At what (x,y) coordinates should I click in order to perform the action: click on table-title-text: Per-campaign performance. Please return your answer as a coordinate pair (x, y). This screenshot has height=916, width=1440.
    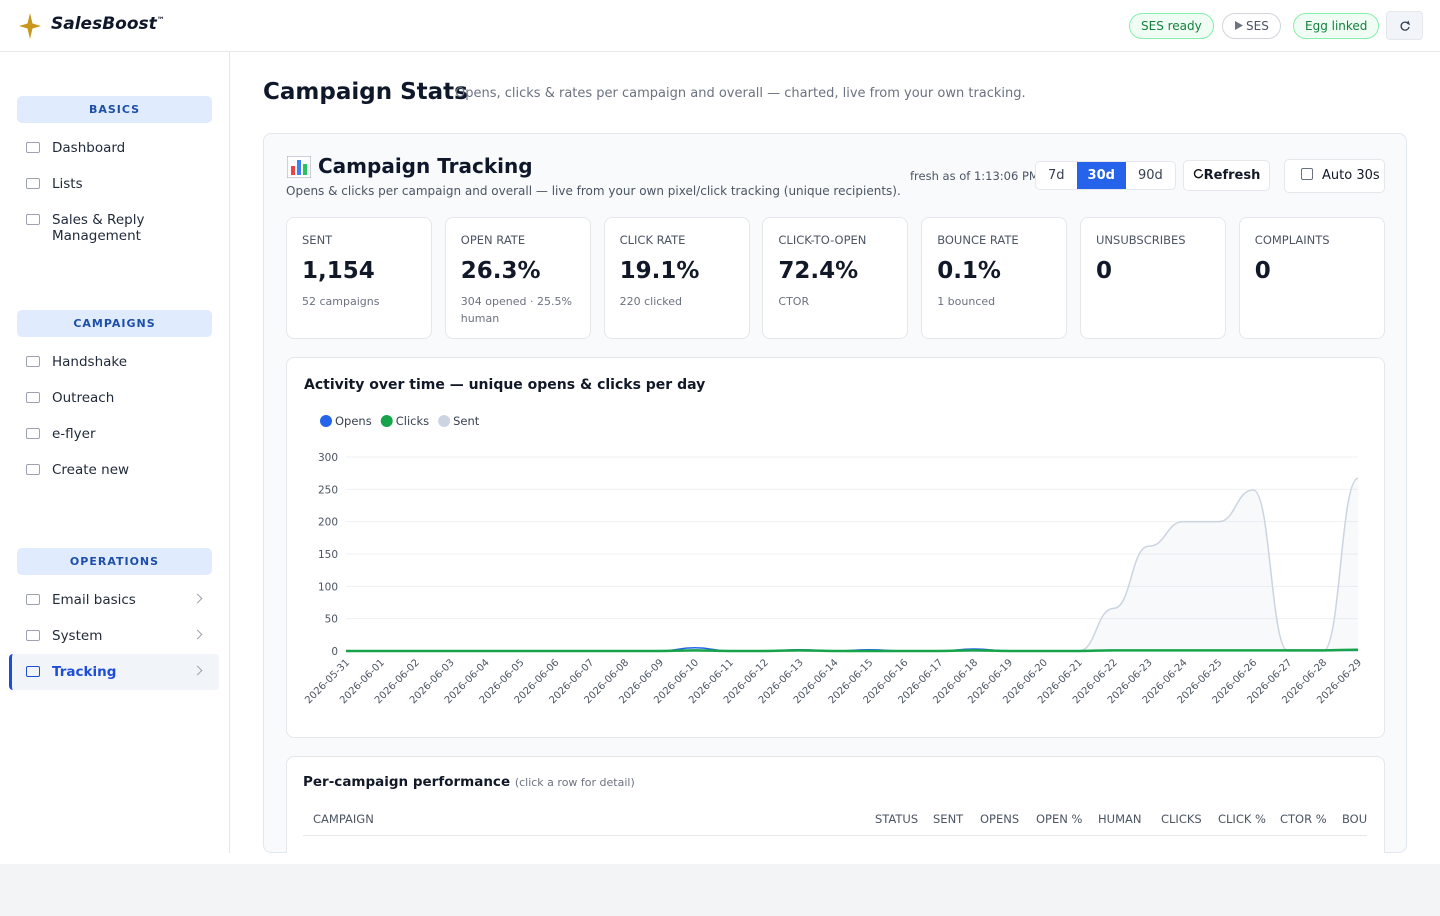
    Looking at the image, I should click on (407, 782).